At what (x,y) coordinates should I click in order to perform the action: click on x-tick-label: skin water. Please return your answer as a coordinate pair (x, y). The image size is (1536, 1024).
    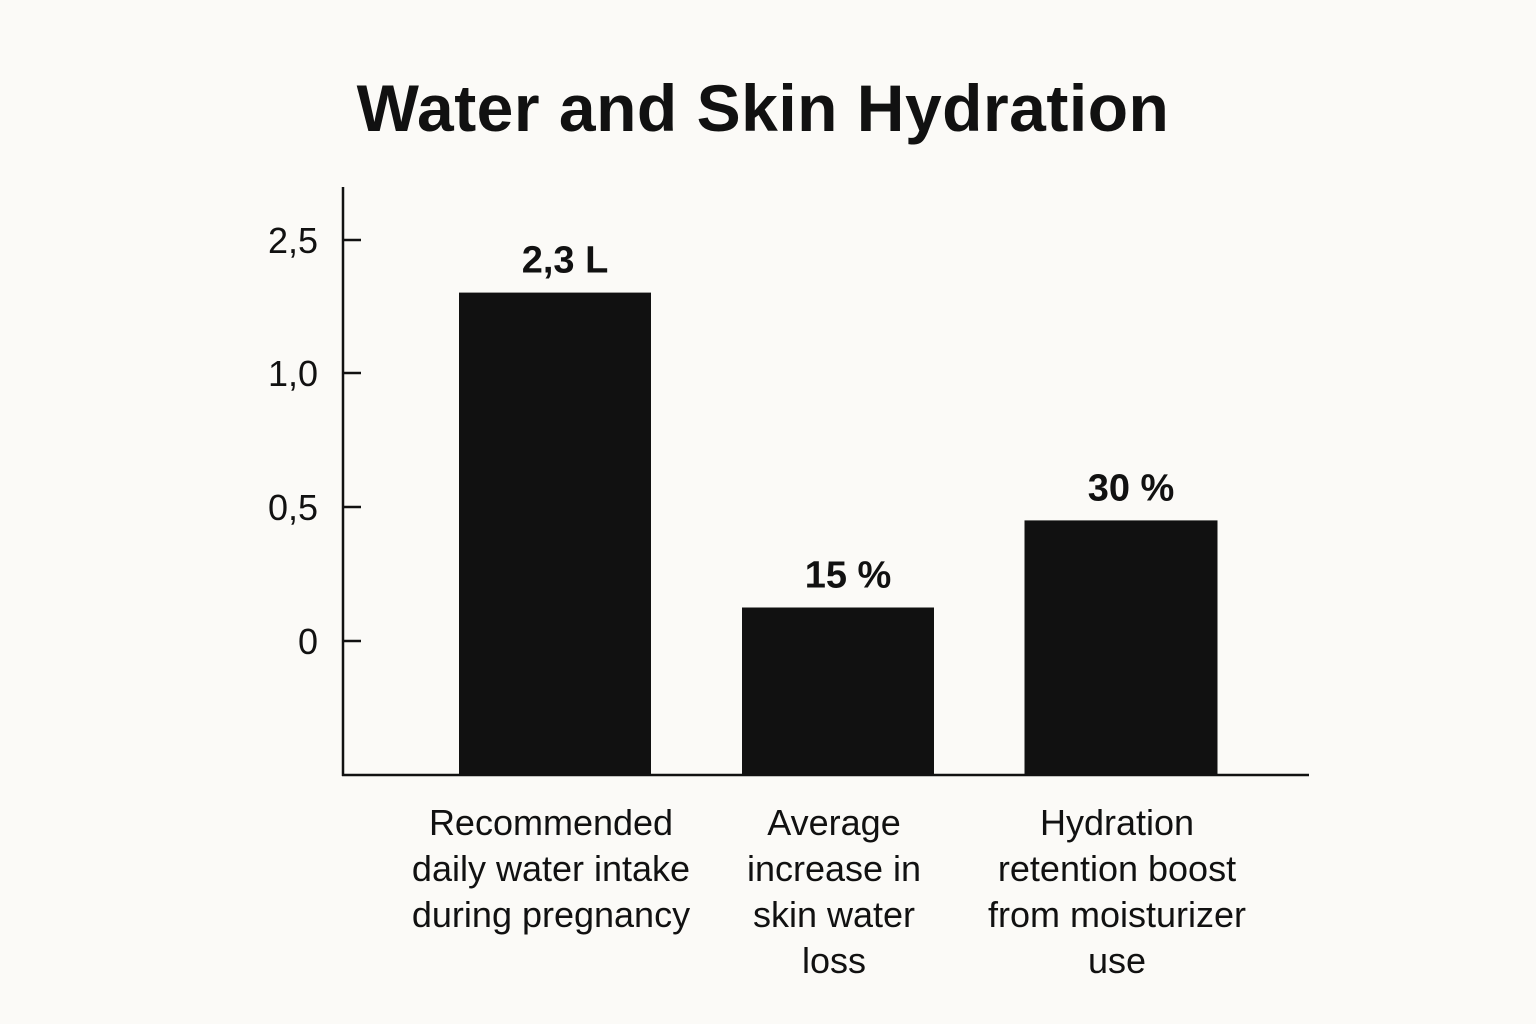
    Looking at the image, I should click on (834, 914).